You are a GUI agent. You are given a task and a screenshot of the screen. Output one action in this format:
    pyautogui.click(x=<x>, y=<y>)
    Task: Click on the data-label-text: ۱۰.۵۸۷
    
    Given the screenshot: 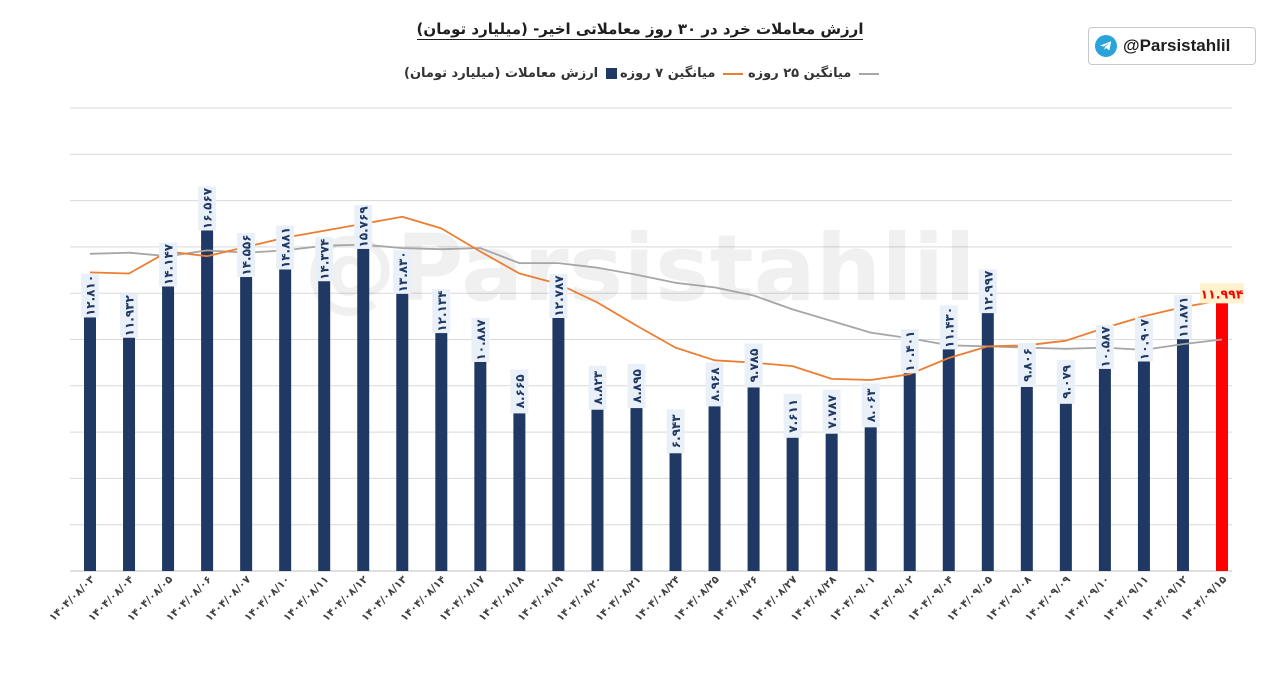 What is the action you would take?
    pyautogui.click(x=1105, y=347)
    